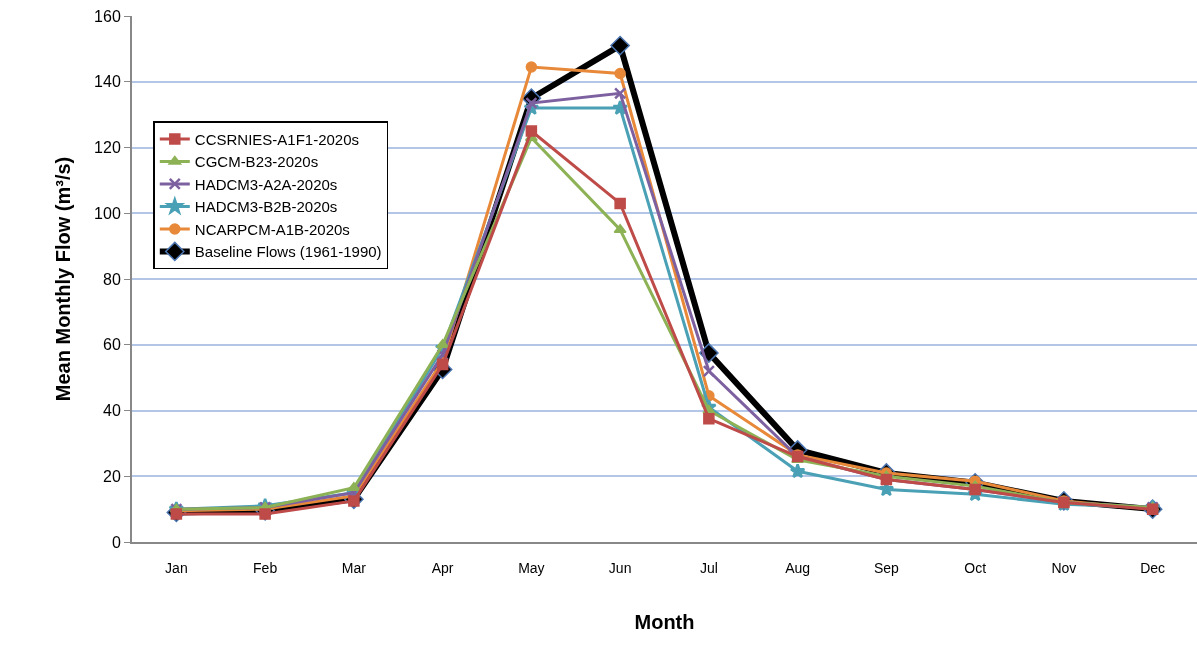  I want to click on legend-label: NCARPCM-A1B-2020s, so click(272, 229).